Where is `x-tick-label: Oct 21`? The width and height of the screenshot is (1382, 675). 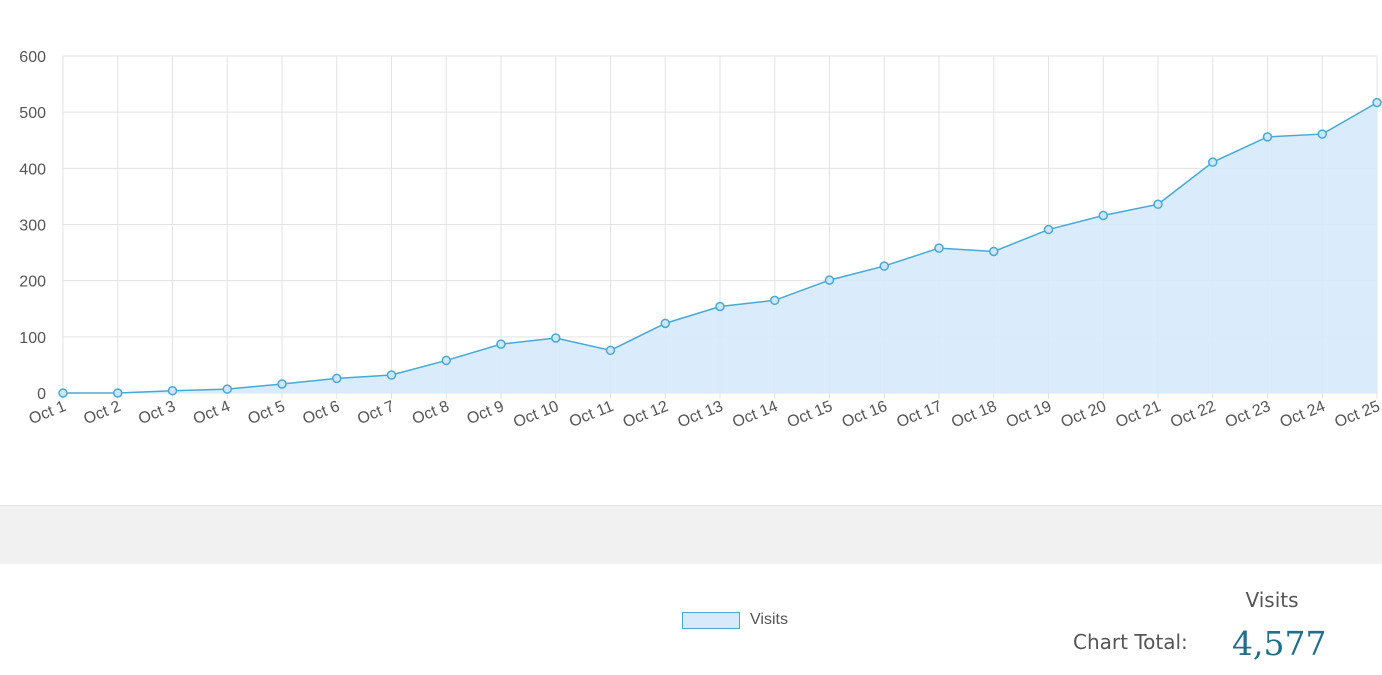 x-tick-label: Oct 21 is located at coordinates (1138, 414).